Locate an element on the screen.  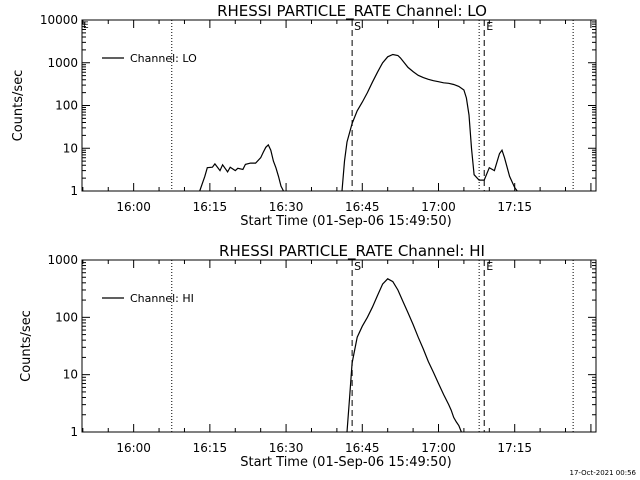
chart-2-y-tick-label: 1000 is located at coordinates (62, 260).